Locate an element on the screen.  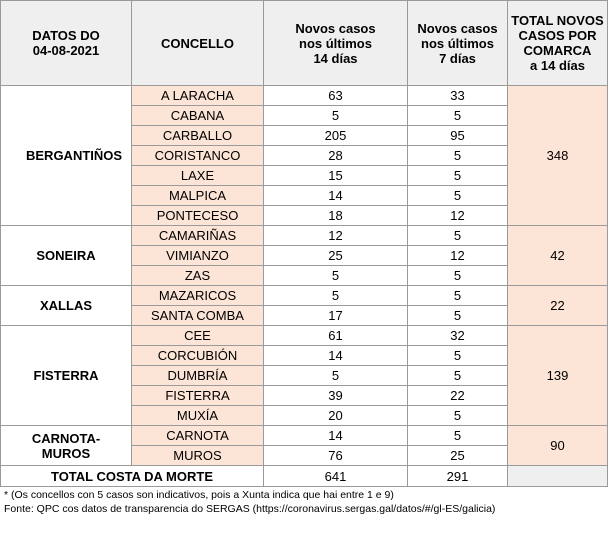
comarca-total: 348 is located at coordinates (557, 155).